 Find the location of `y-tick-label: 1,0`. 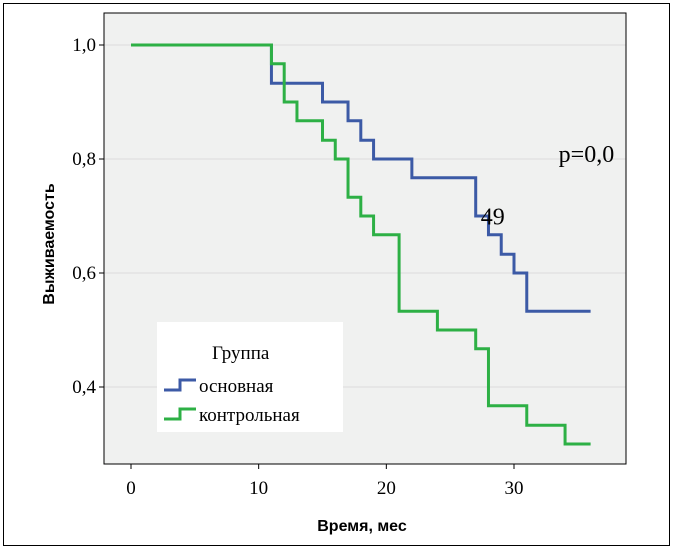

y-tick-label: 1,0 is located at coordinates (84, 45).